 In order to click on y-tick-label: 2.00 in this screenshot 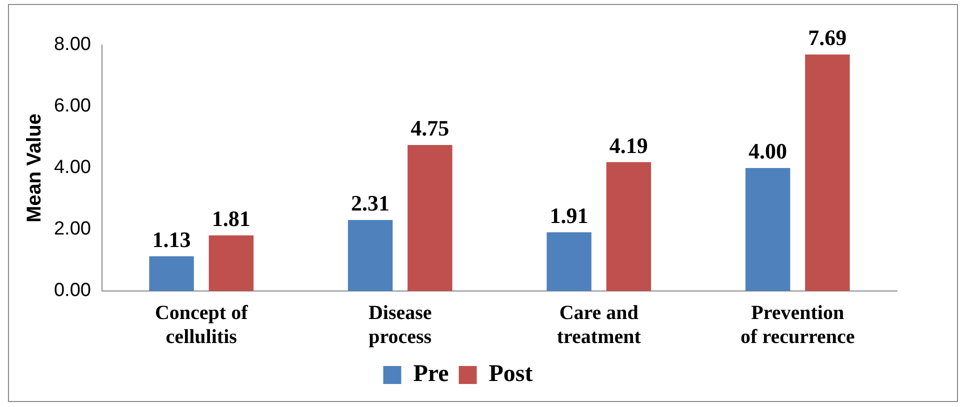, I will do `click(72, 229)`.